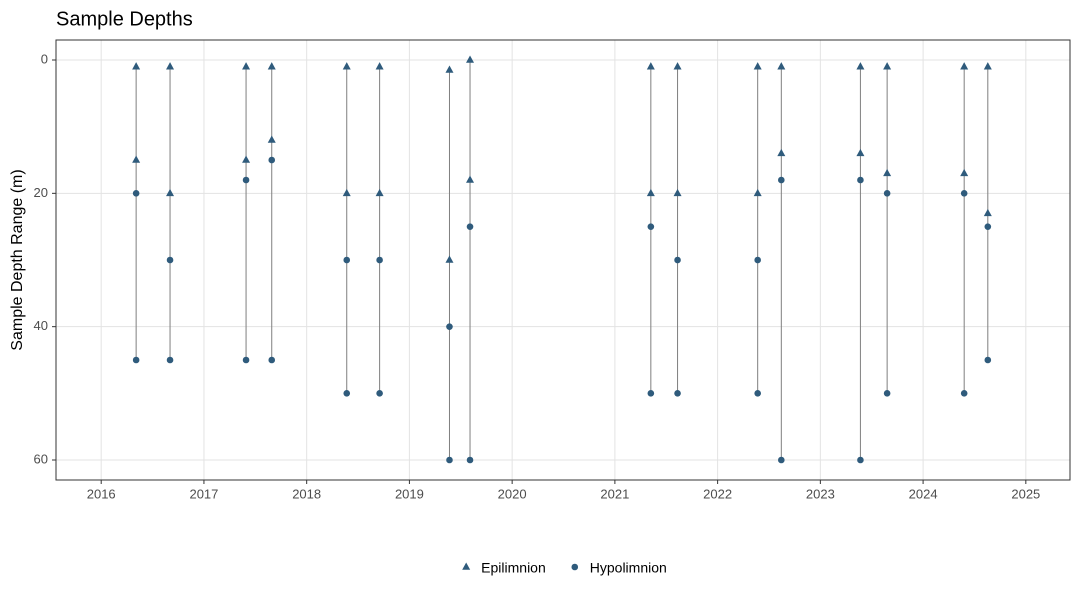  I want to click on y-tick-label: 60, so click(41, 458).